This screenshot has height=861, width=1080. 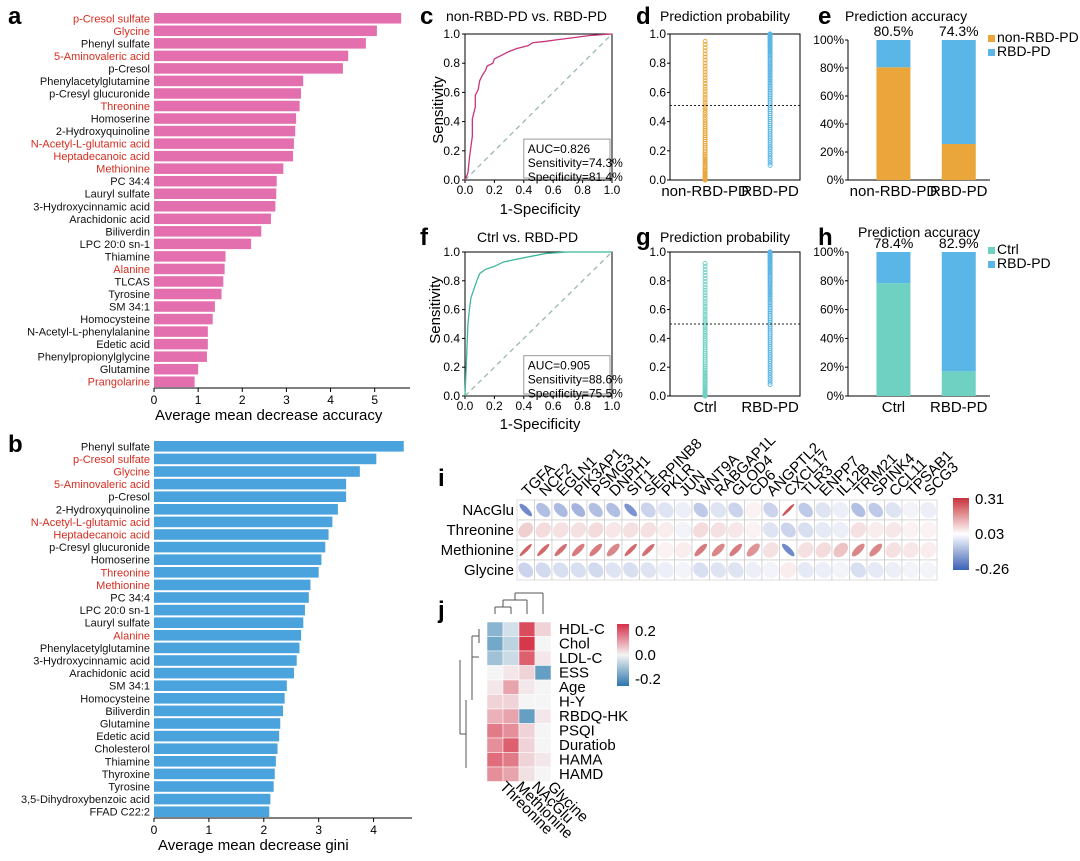 I want to click on category-label-arachidonic-acid: Arachidonic acid, so click(x=109, y=220).